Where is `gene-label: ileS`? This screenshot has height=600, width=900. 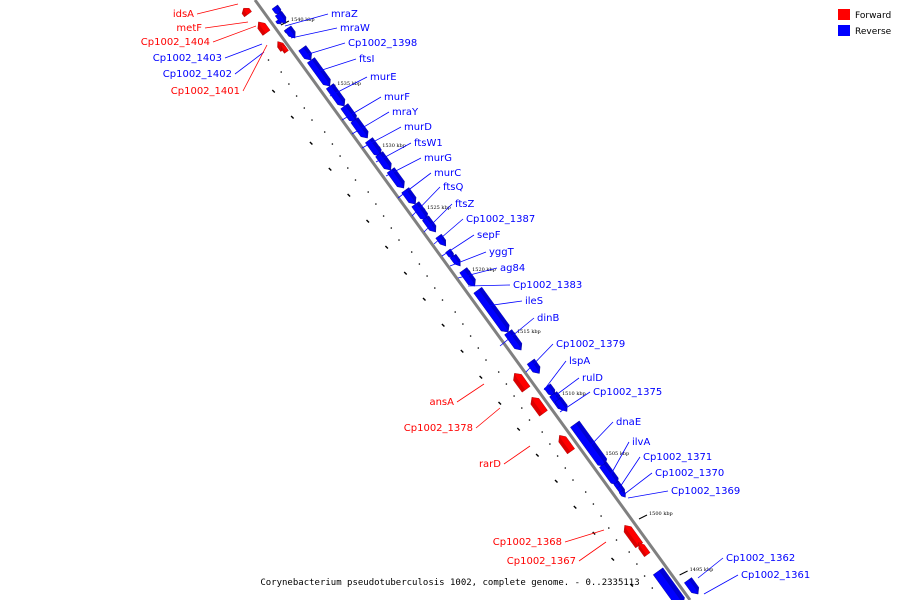
gene-label: ileS is located at coordinates (534, 301).